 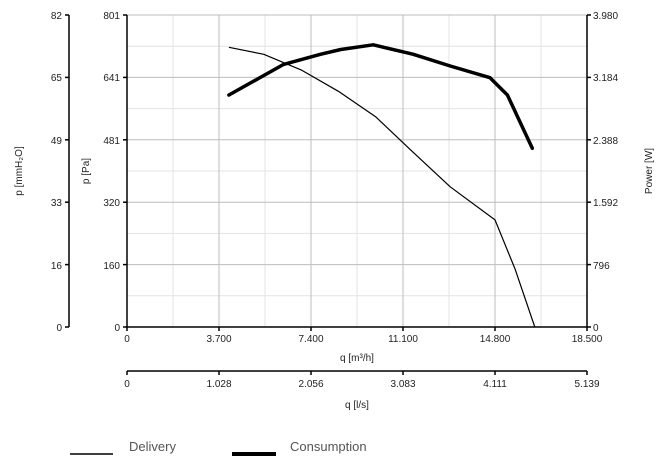 I want to click on y-tick-label-mmh2o: 49, so click(x=57, y=141).